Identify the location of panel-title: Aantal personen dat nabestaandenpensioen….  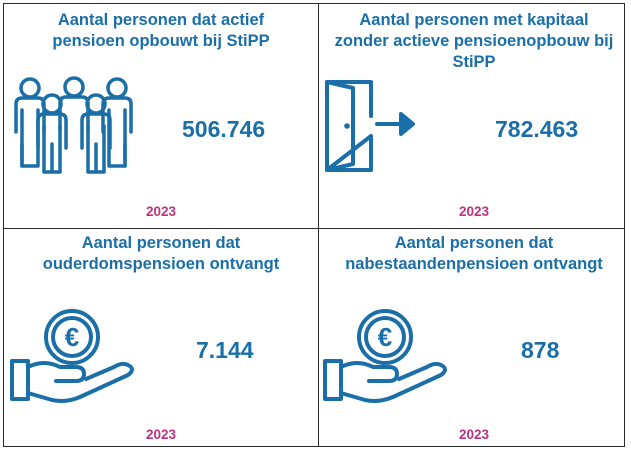
(474, 253).